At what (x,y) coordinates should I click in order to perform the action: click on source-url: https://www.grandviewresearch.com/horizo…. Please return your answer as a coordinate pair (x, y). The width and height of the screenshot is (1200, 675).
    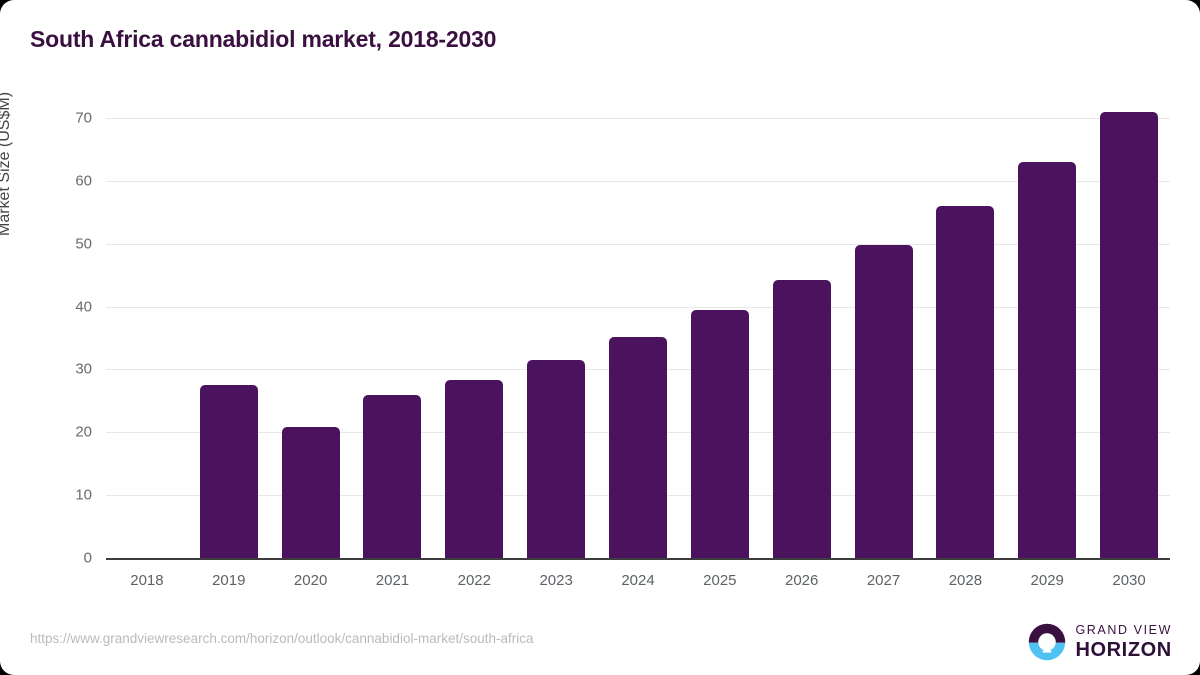
    Looking at the image, I should click on (282, 638).